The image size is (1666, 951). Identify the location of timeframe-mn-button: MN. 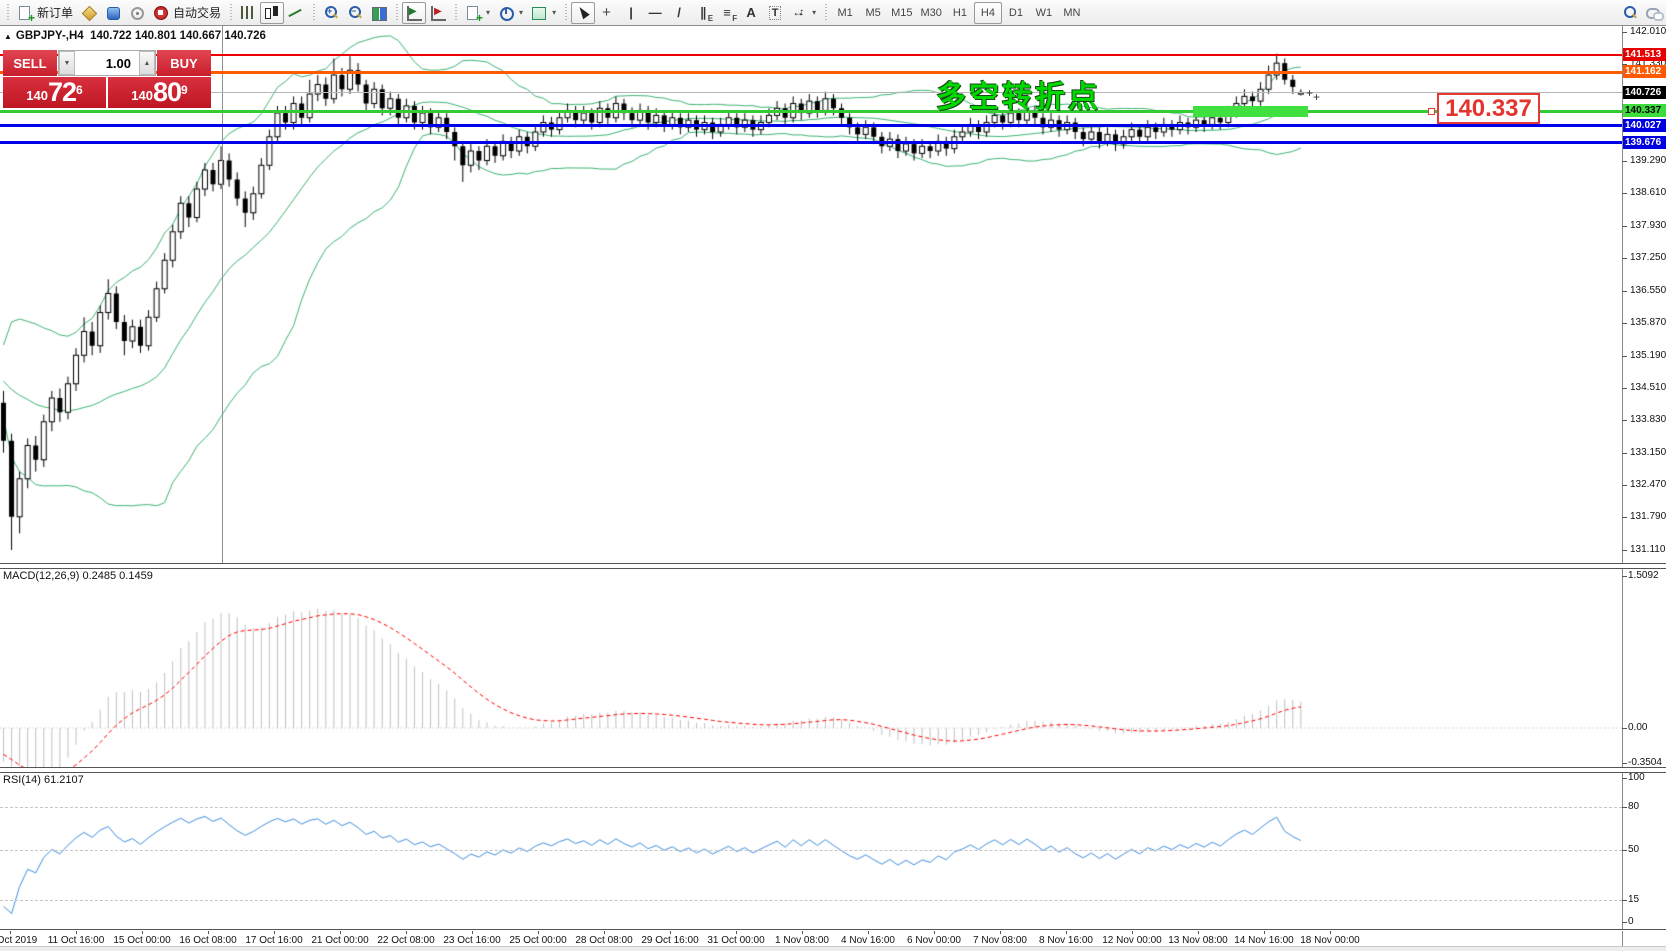
(1072, 13).